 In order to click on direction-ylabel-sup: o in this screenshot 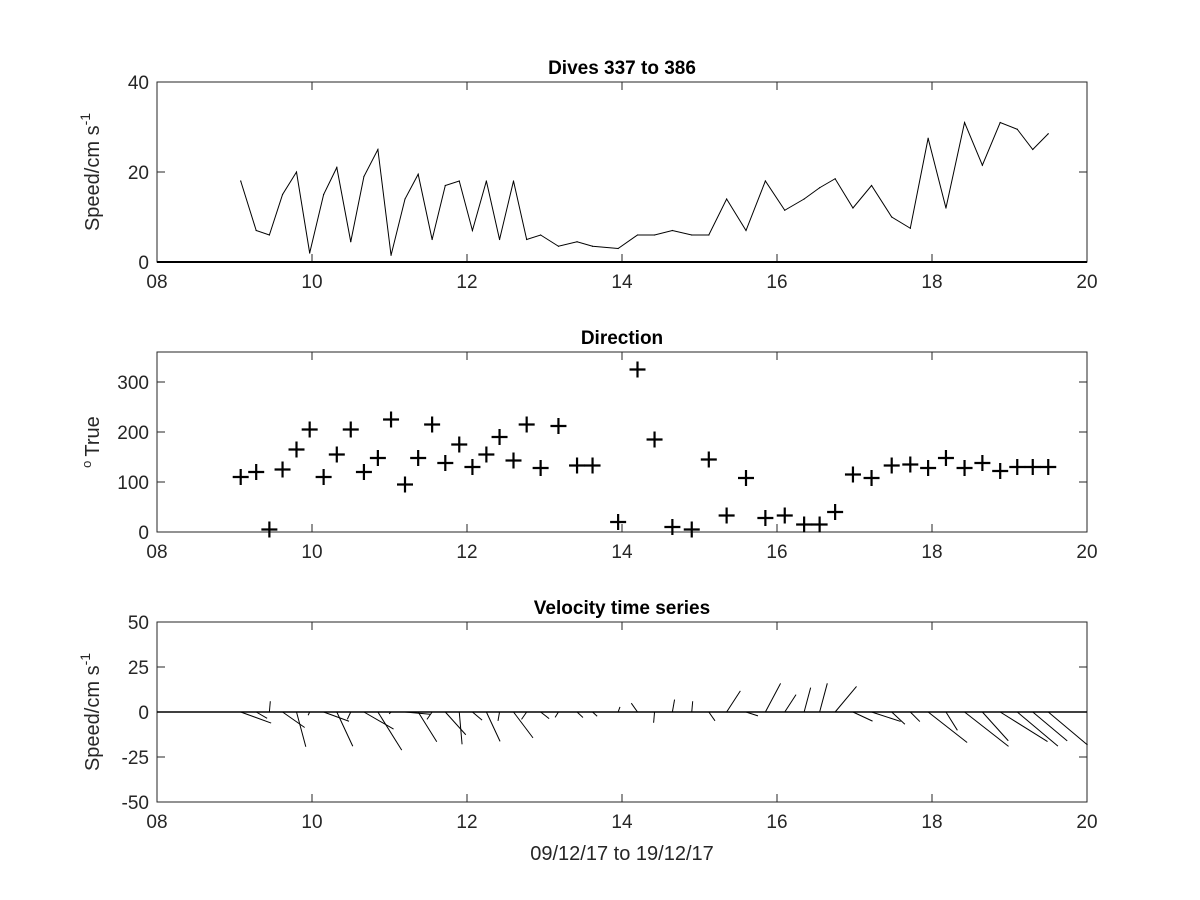, I will do `click(86, 464)`.